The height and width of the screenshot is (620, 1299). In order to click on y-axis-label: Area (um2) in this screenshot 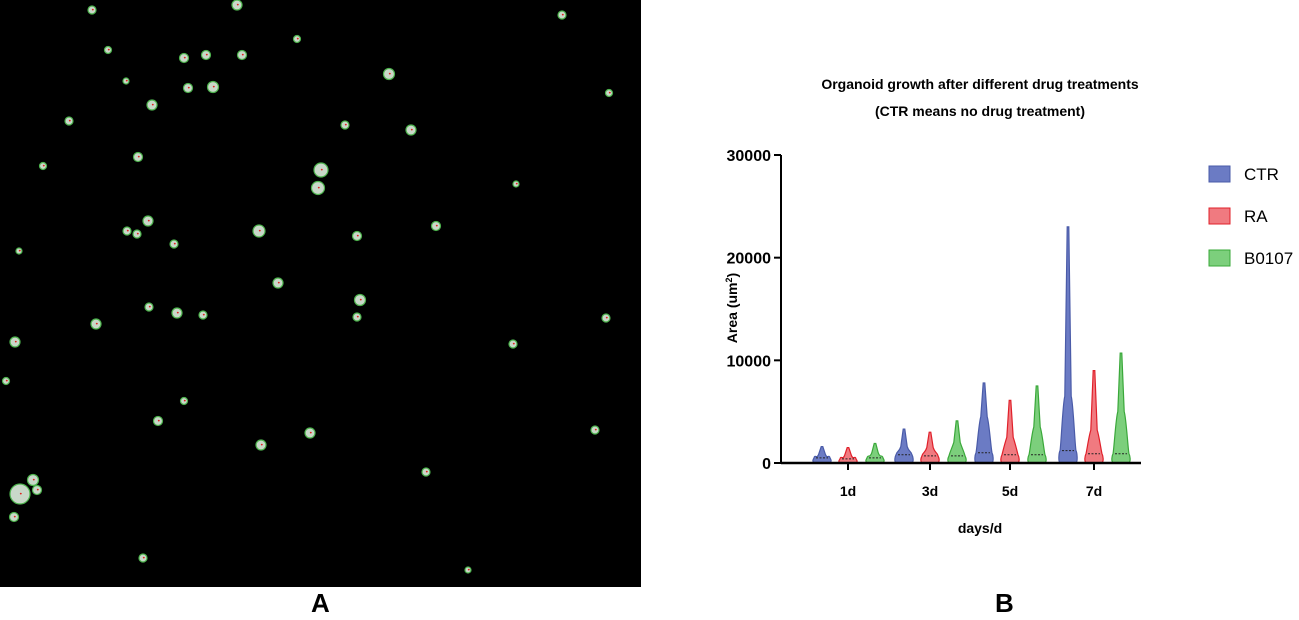, I will do `click(732, 308)`.